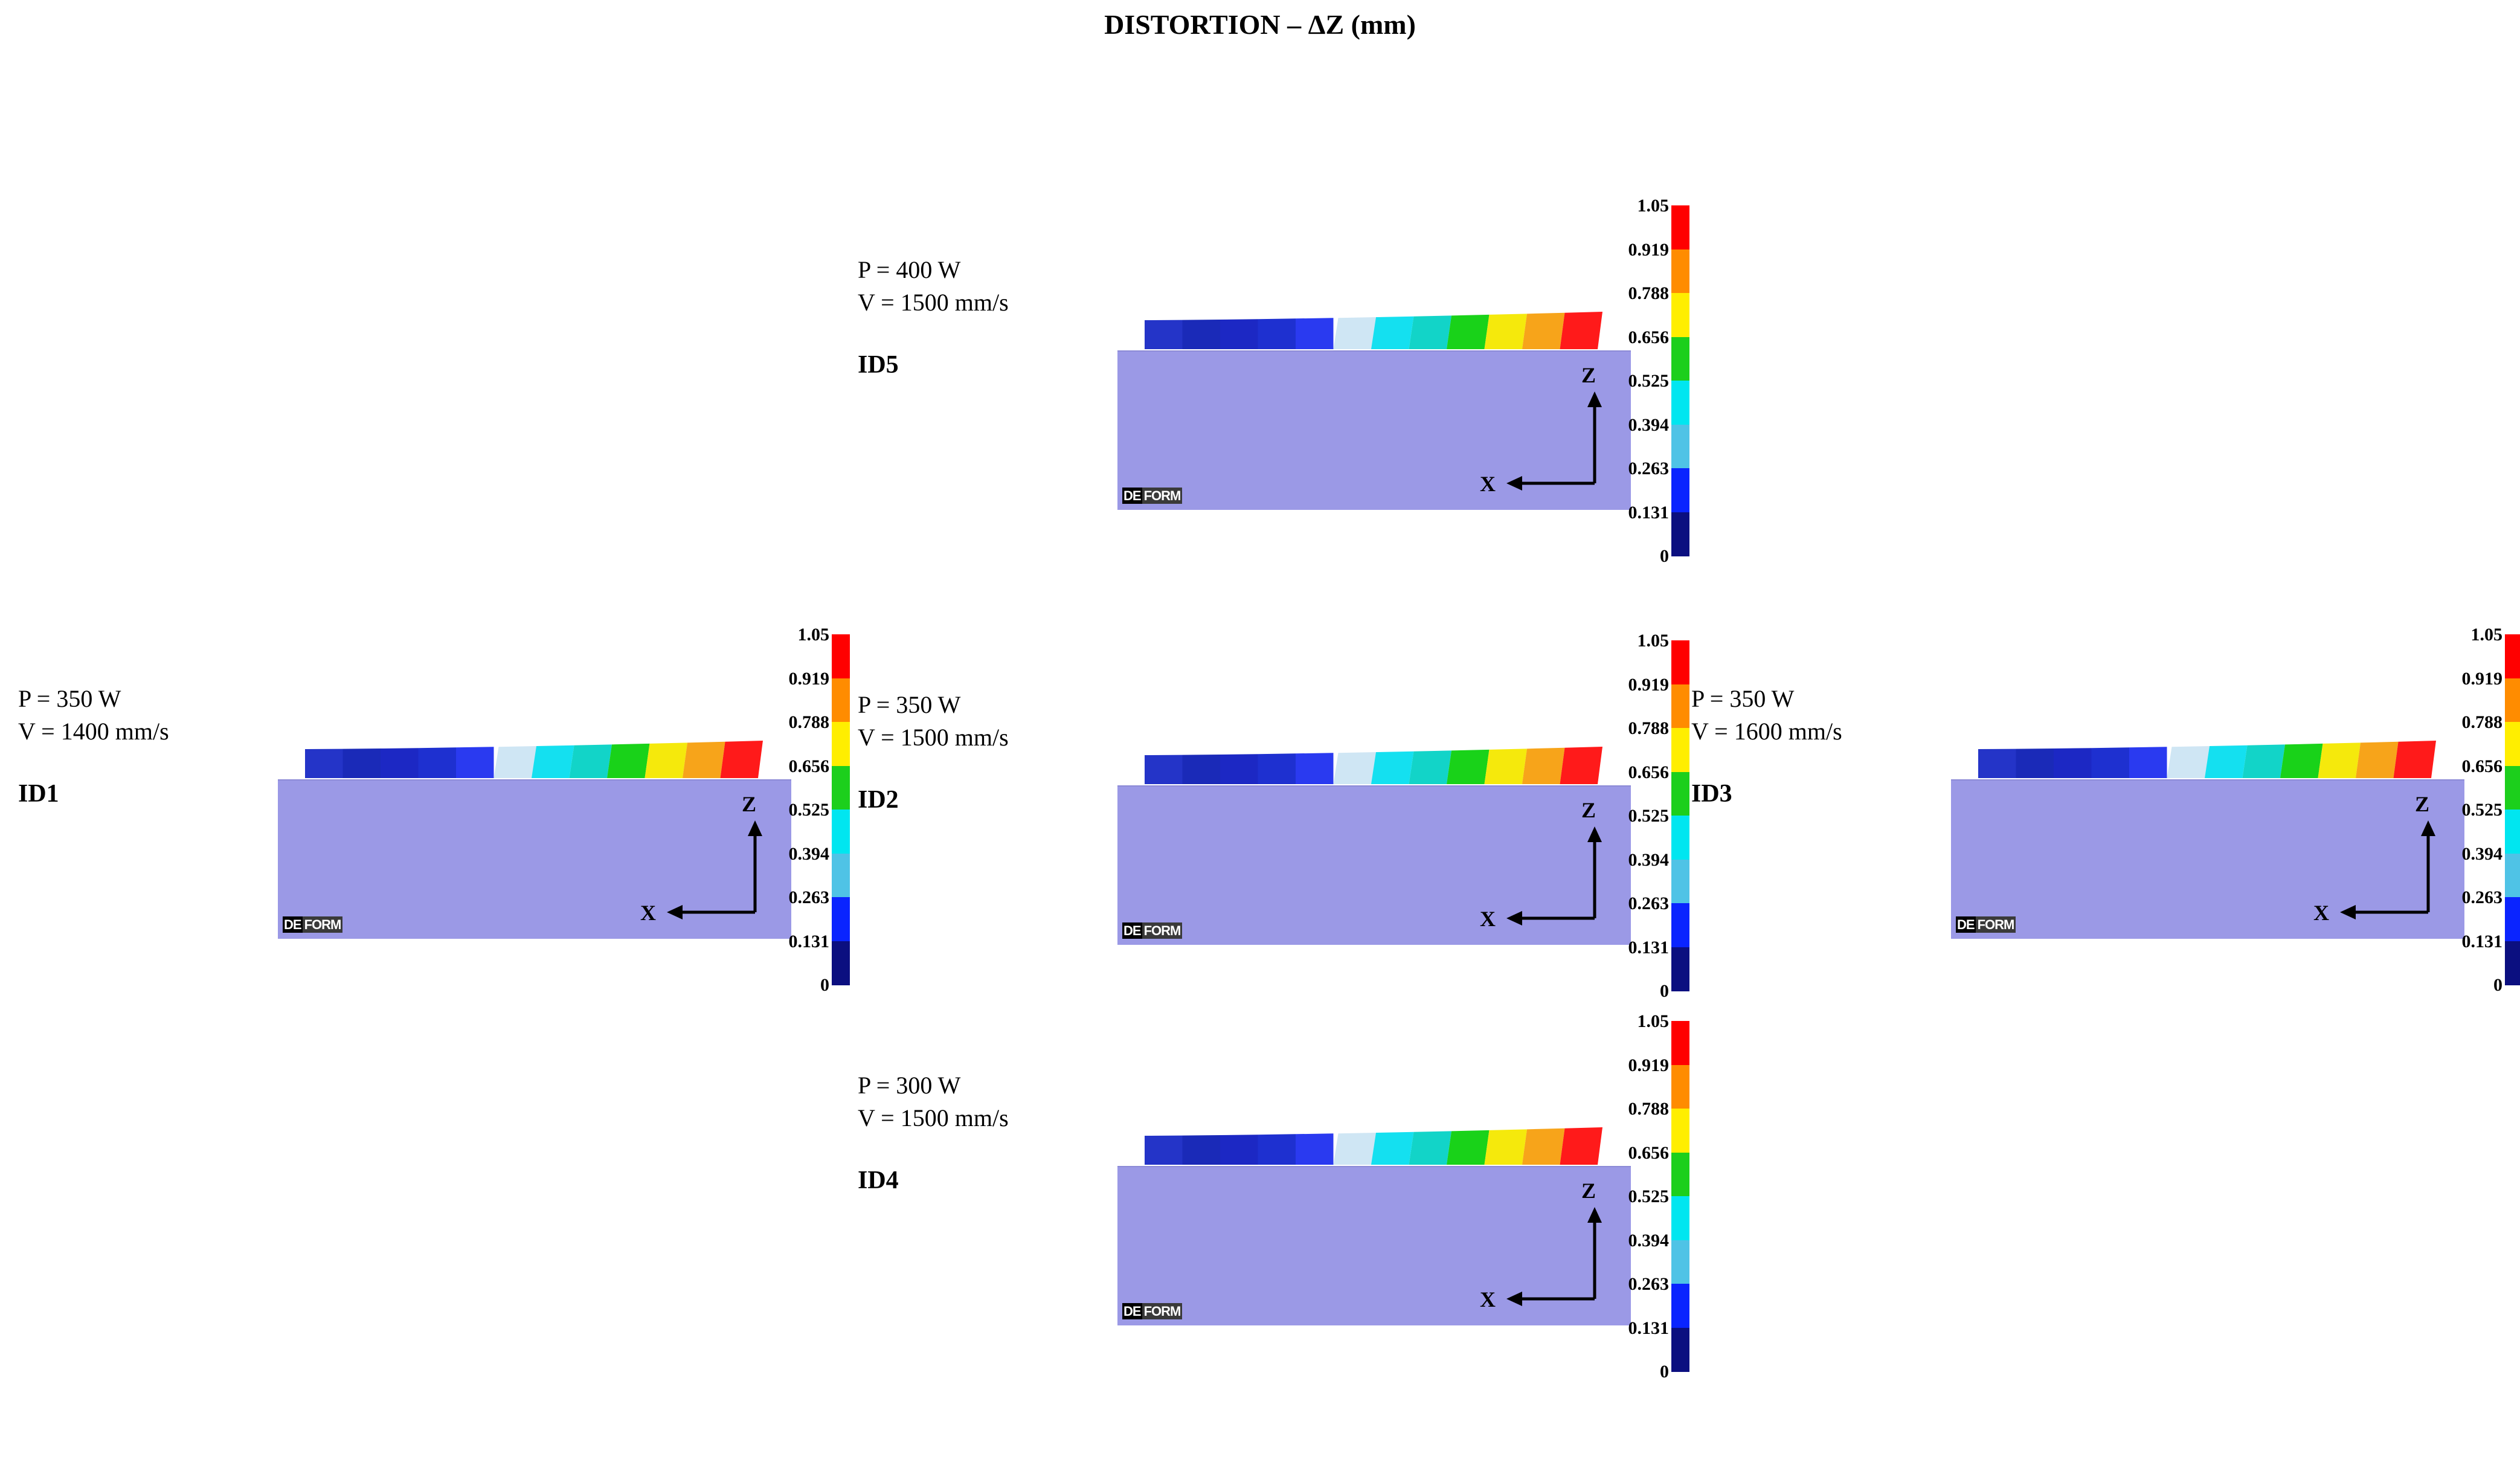  Describe the element at coordinates (909, 1085) in the screenshot. I see `laser-power-label: P = 300 W` at that location.